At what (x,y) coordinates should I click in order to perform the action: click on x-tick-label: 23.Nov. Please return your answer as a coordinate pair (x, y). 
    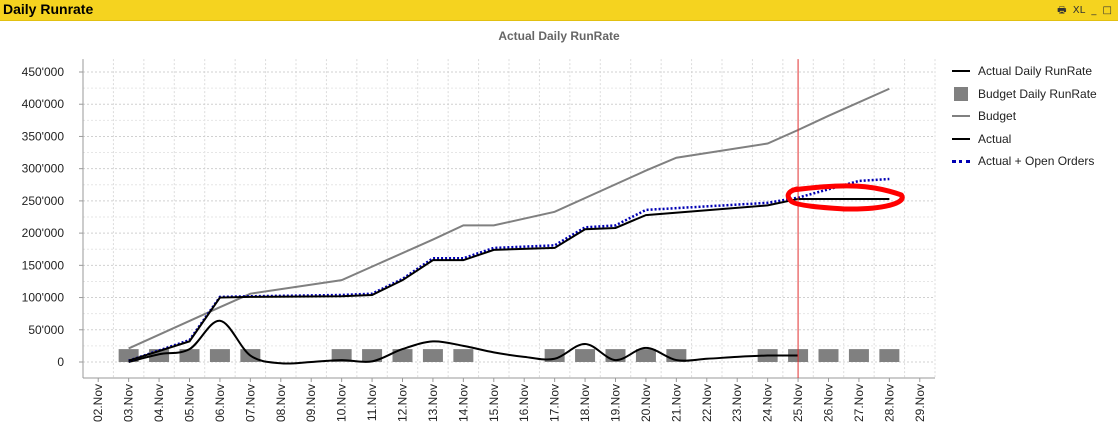
    Looking at the image, I should click on (737, 403).